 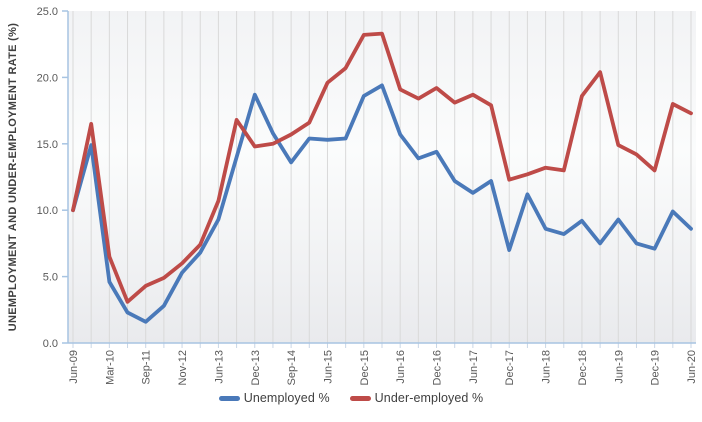 What do you see at coordinates (147, 367) in the screenshot?
I see `svg-text: Sep-11` at bounding box center [147, 367].